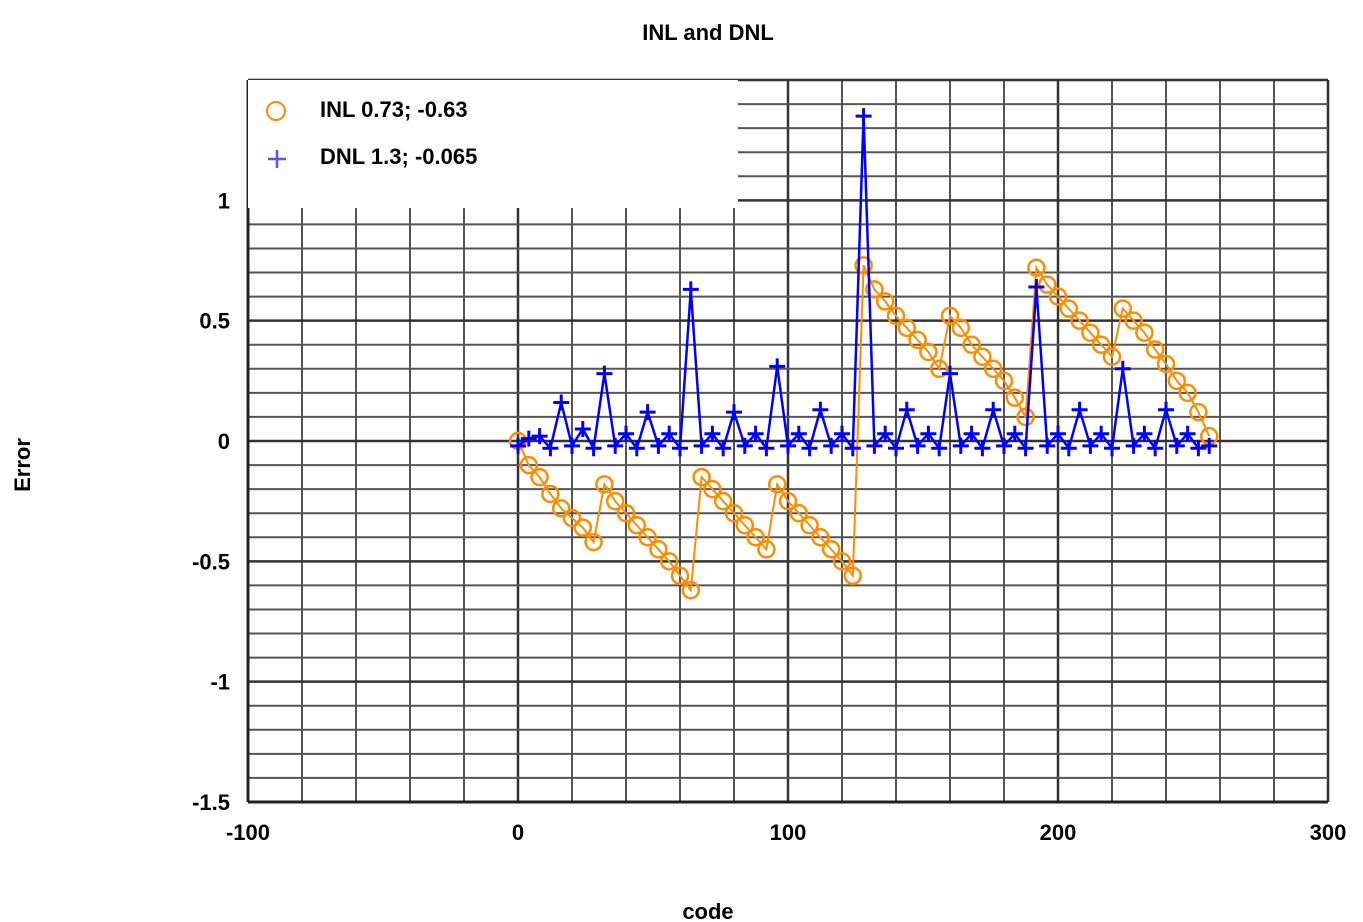  I want to click on x-tick-label: 0, so click(518, 832).